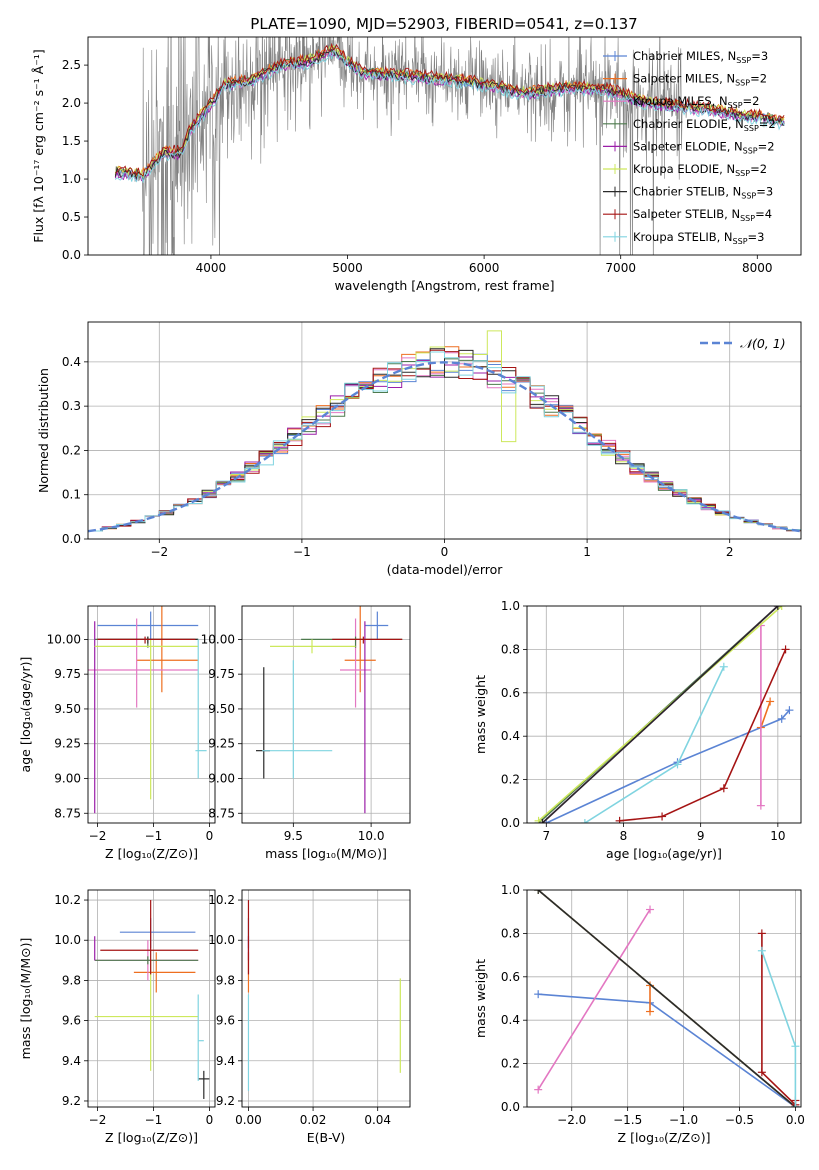 The height and width of the screenshot is (1170, 819). What do you see at coordinates (480, 714) in the screenshot?
I see `y-axis-label: mass weight` at bounding box center [480, 714].